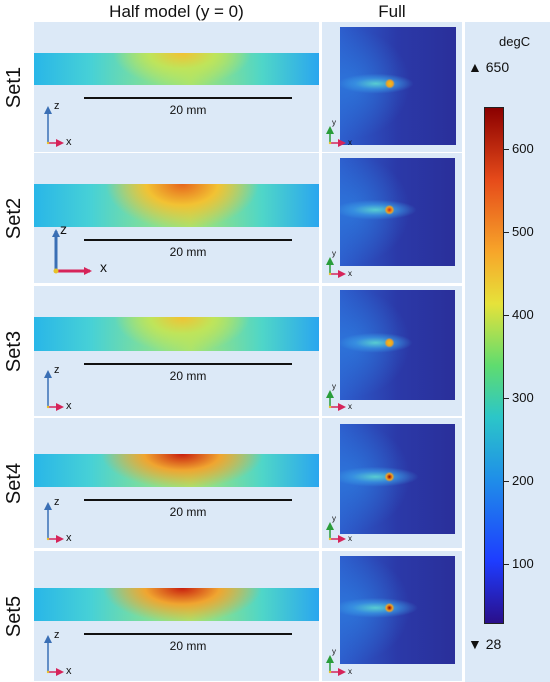 The image size is (550, 682). Describe the element at coordinates (485, 644) in the screenshot. I see `colorbar-min: ▼ 28` at that location.